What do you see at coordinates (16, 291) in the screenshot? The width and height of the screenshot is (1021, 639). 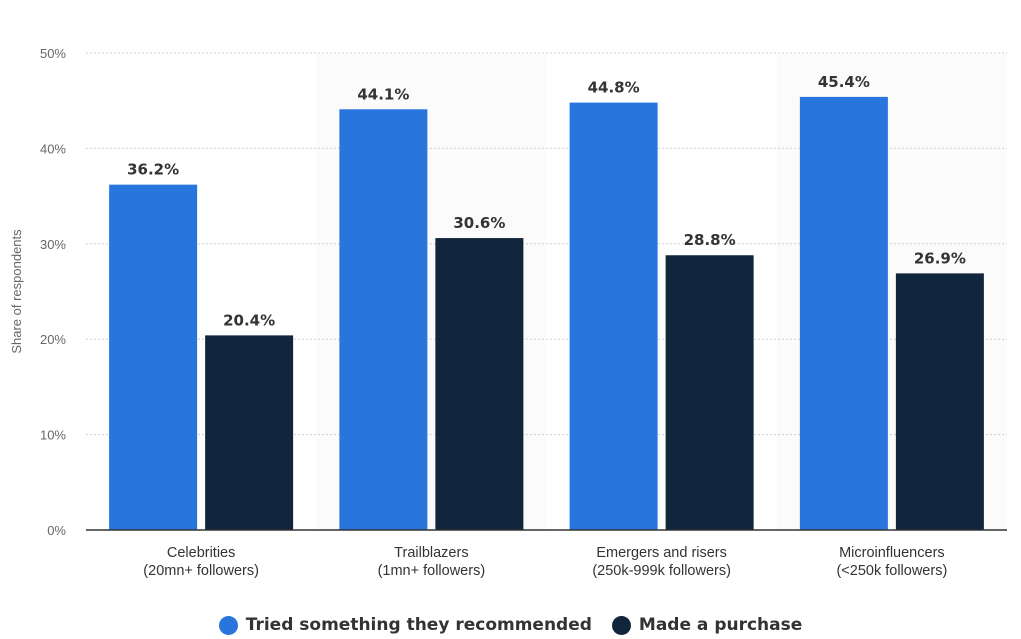 I see `y-axis-title: Share of respondents` at bounding box center [16, 291].